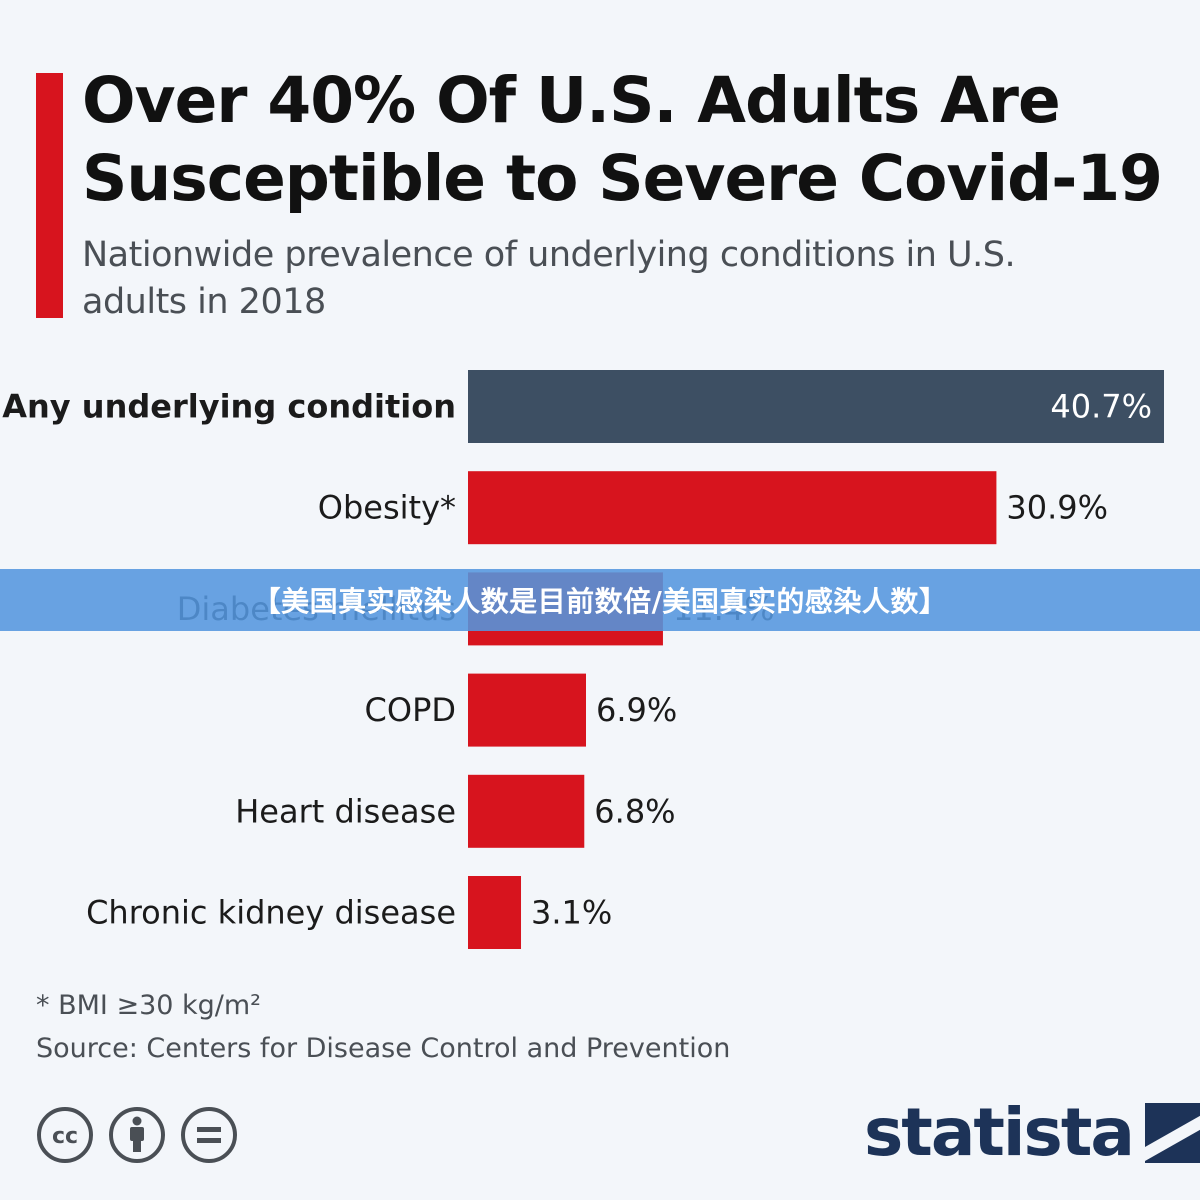 The height and width of the screenshot is (1200, 1200). I want to click on no-derivatives-icon, so click(209, 1135).